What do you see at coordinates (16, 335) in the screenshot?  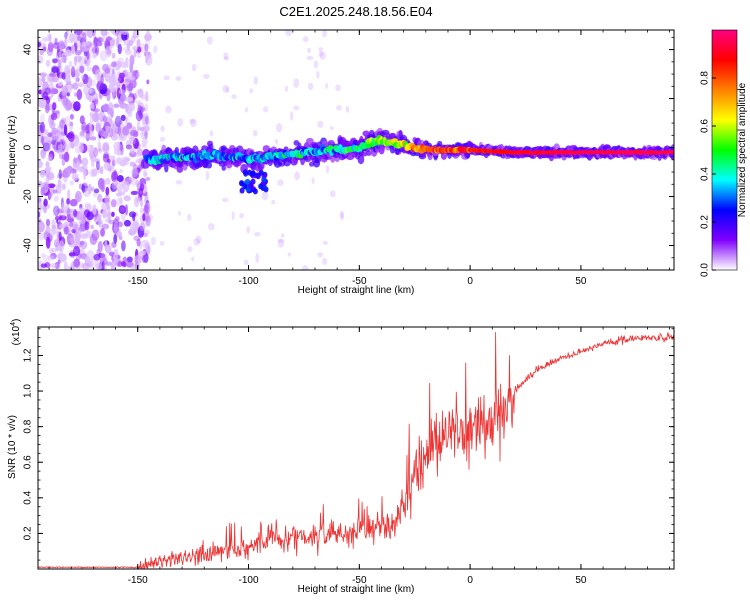 I see `snr-y-scale-base: (x10` at bounding box center [16, 335].